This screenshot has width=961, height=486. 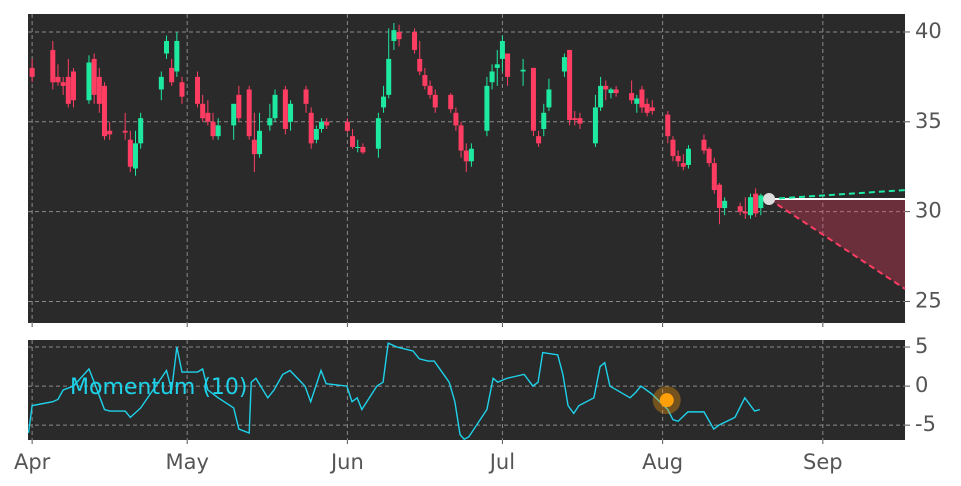 What do you see at coordinates (186, 462) in the screenshot?
I see `x-tick-label: May` at bounding box center [186, 462].